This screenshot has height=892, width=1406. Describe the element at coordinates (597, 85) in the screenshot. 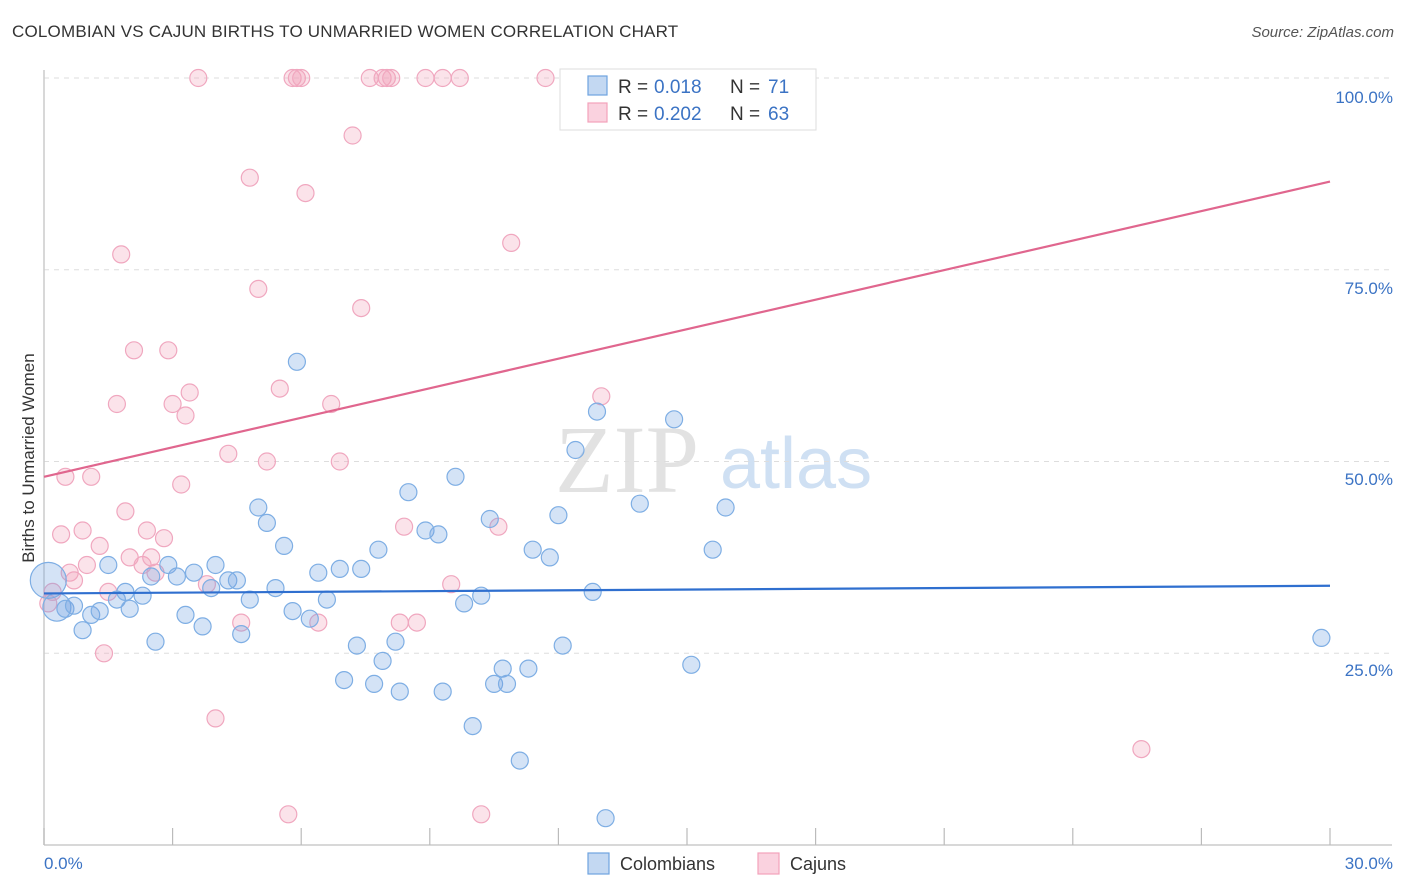

I see `legend-swatch-colombians` at that location.